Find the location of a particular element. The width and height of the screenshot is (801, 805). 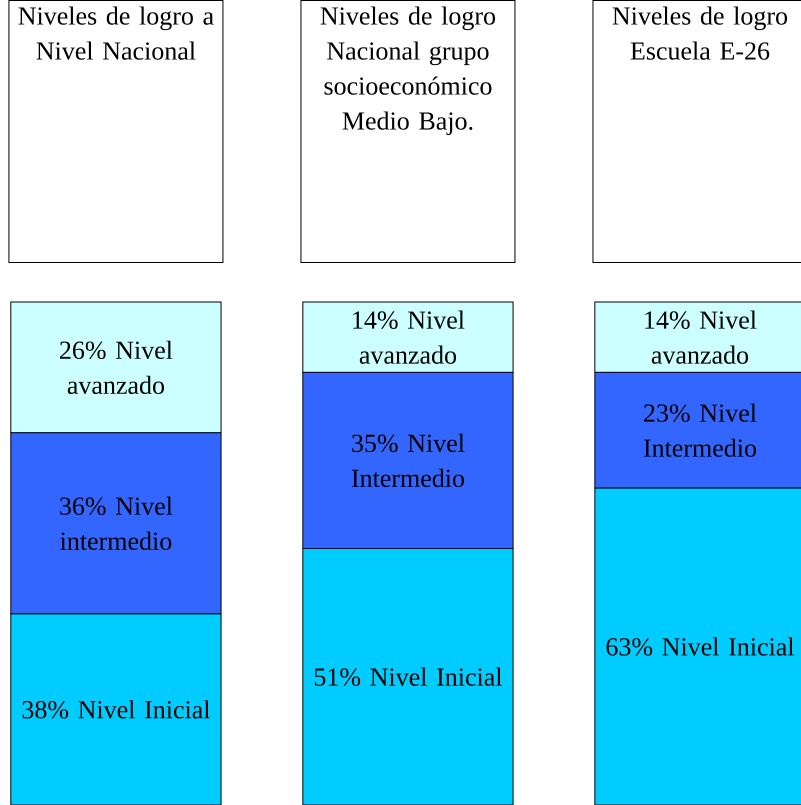

data-label: 23% Nivel Intermedio is located at coordinates (700, 430).